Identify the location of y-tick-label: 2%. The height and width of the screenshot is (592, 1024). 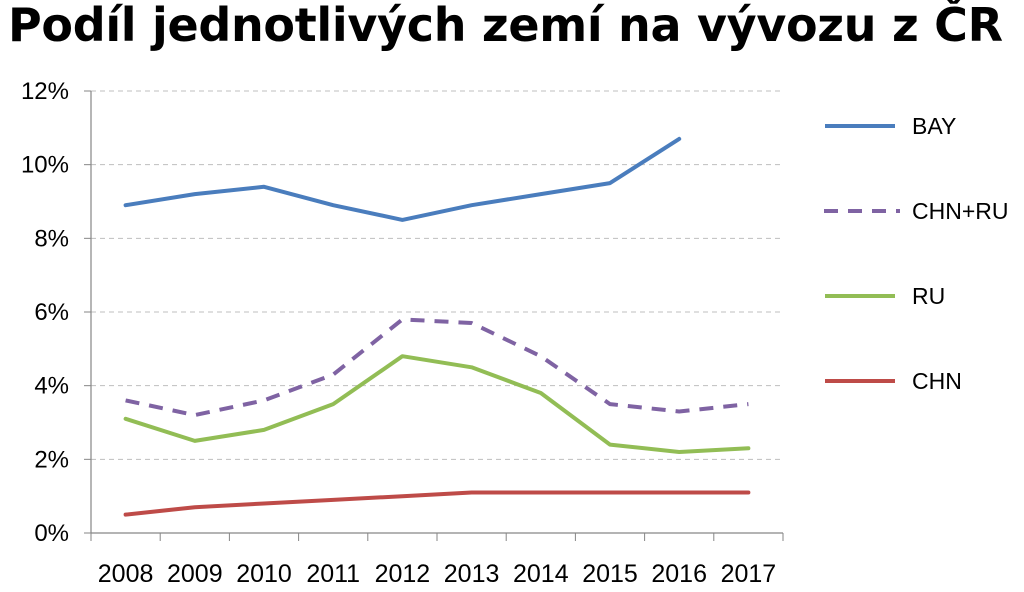
(51, 459).